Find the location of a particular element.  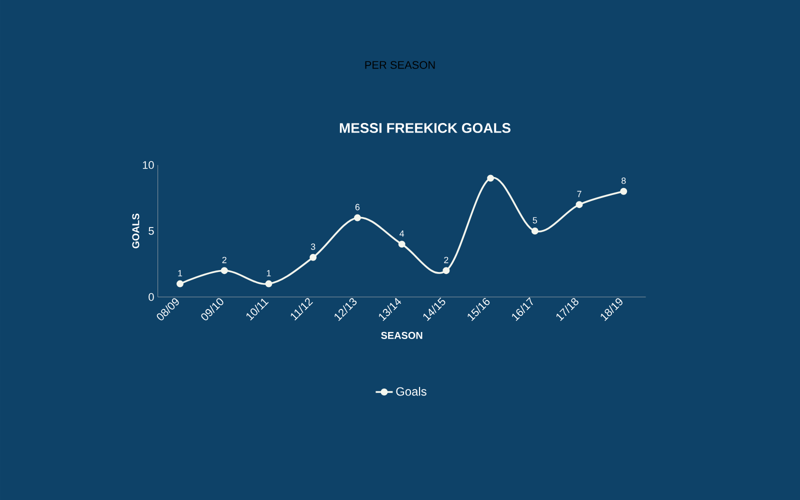

y-tick-label: 5 is located at coordinates (151, 231).